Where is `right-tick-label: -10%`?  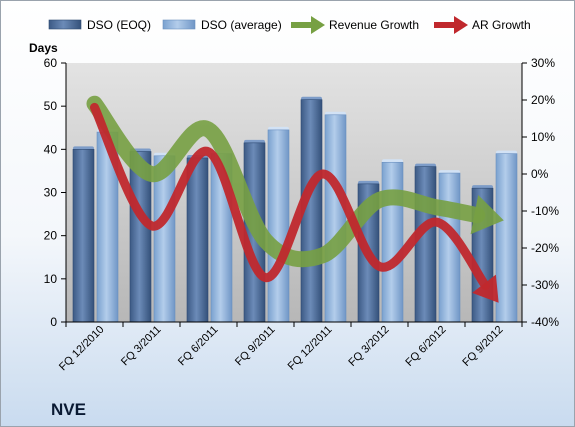 right-tick-label: -10% is located at coordinates (545, 211).